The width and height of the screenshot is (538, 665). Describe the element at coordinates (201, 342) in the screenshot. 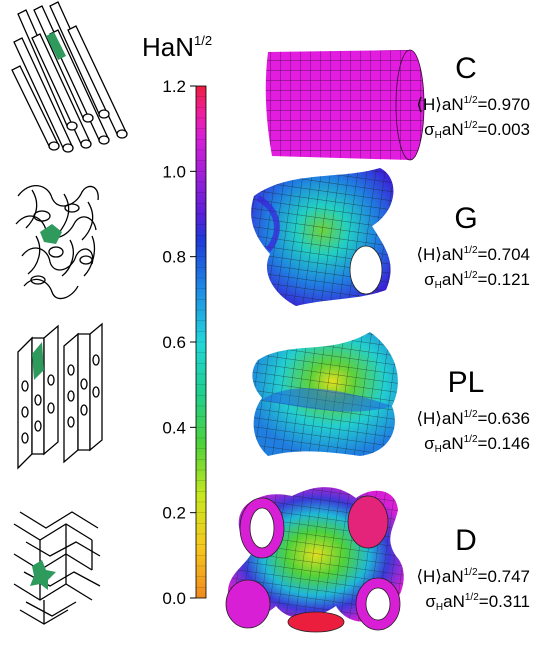

I see `colorbar-band-lines` at that location.